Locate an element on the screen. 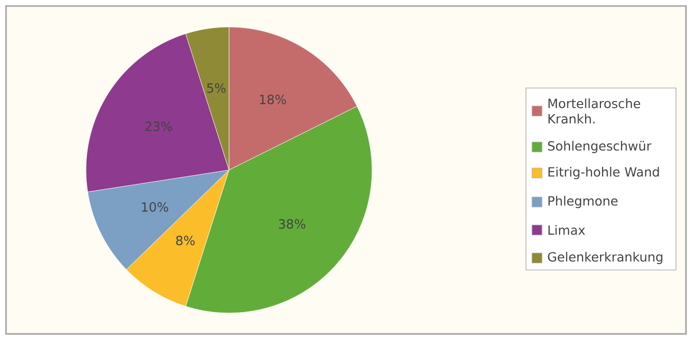 The height and width of the screenshot is (339, 690). legend-label: Limax is located at coordinates (567, 230).